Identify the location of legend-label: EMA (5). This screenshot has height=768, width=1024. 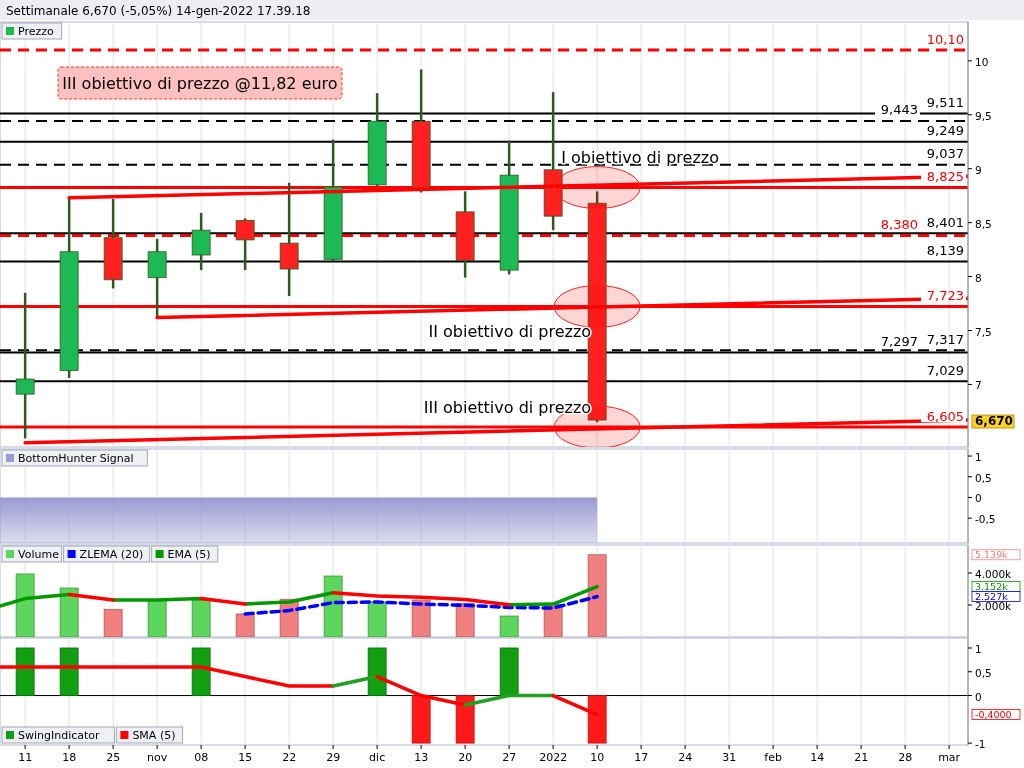
(189, 554).